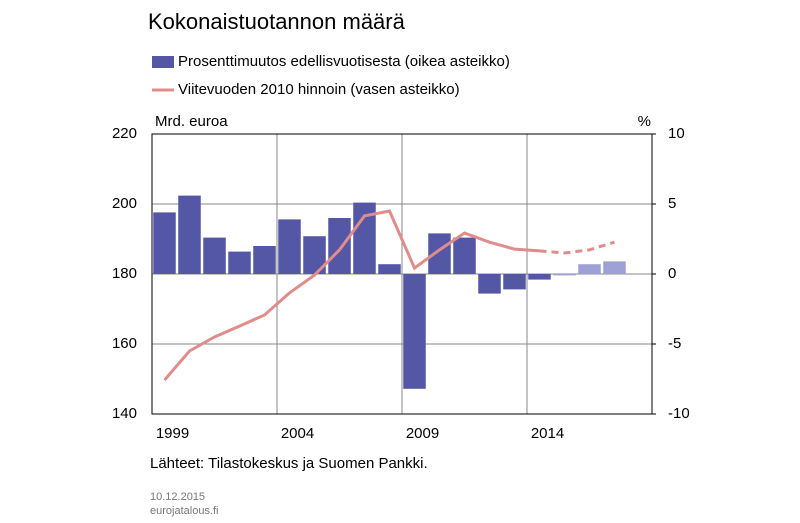 The image size is (800, 523). What do you see at coordinates (124, 343) in the screenshot?
I see `y-tick-label: 160` at bounding box center [124, 343].